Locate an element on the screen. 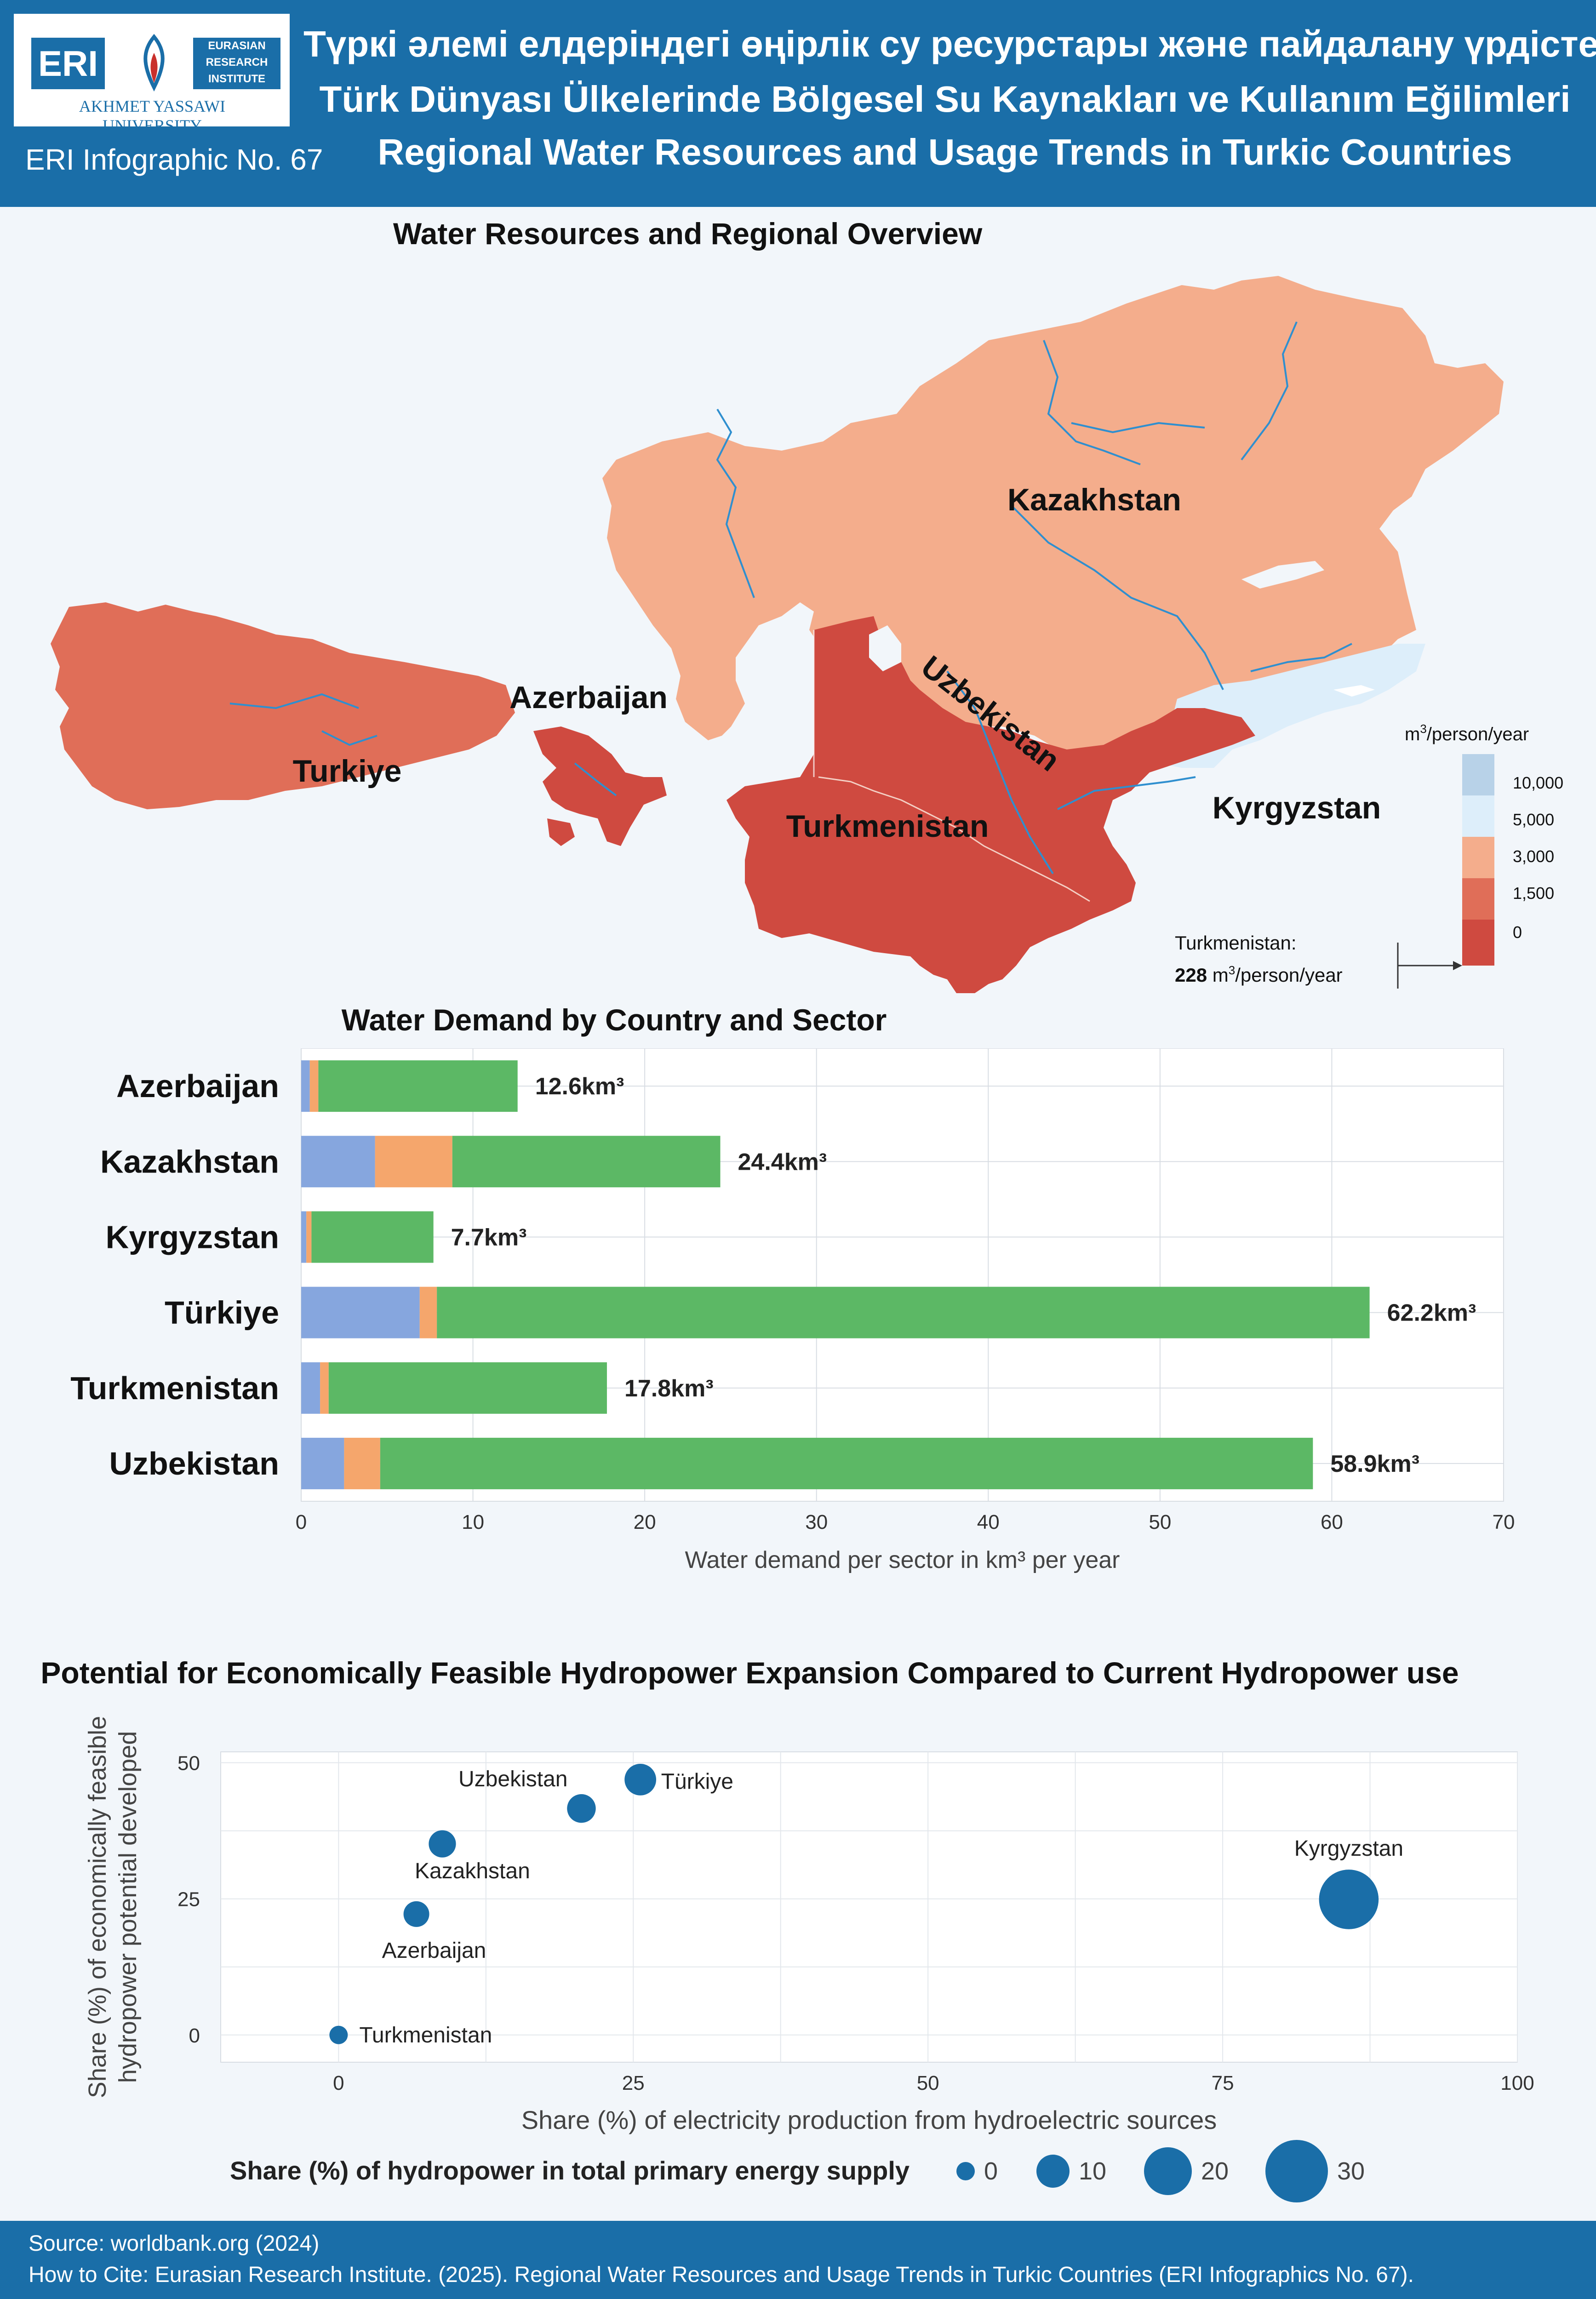 Image resolution: width=1596 pixels, height=2299 pixels. scatter-ytick-label: 0 is located at coordinates (194, 2035).